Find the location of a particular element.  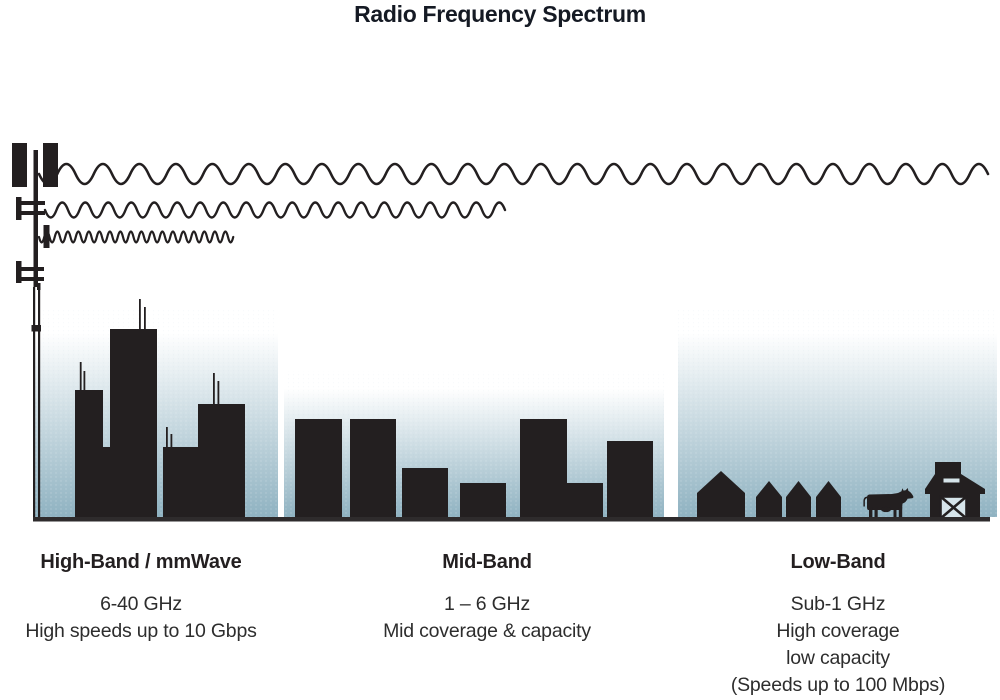

ground-line is located at coordinates (511, 519).